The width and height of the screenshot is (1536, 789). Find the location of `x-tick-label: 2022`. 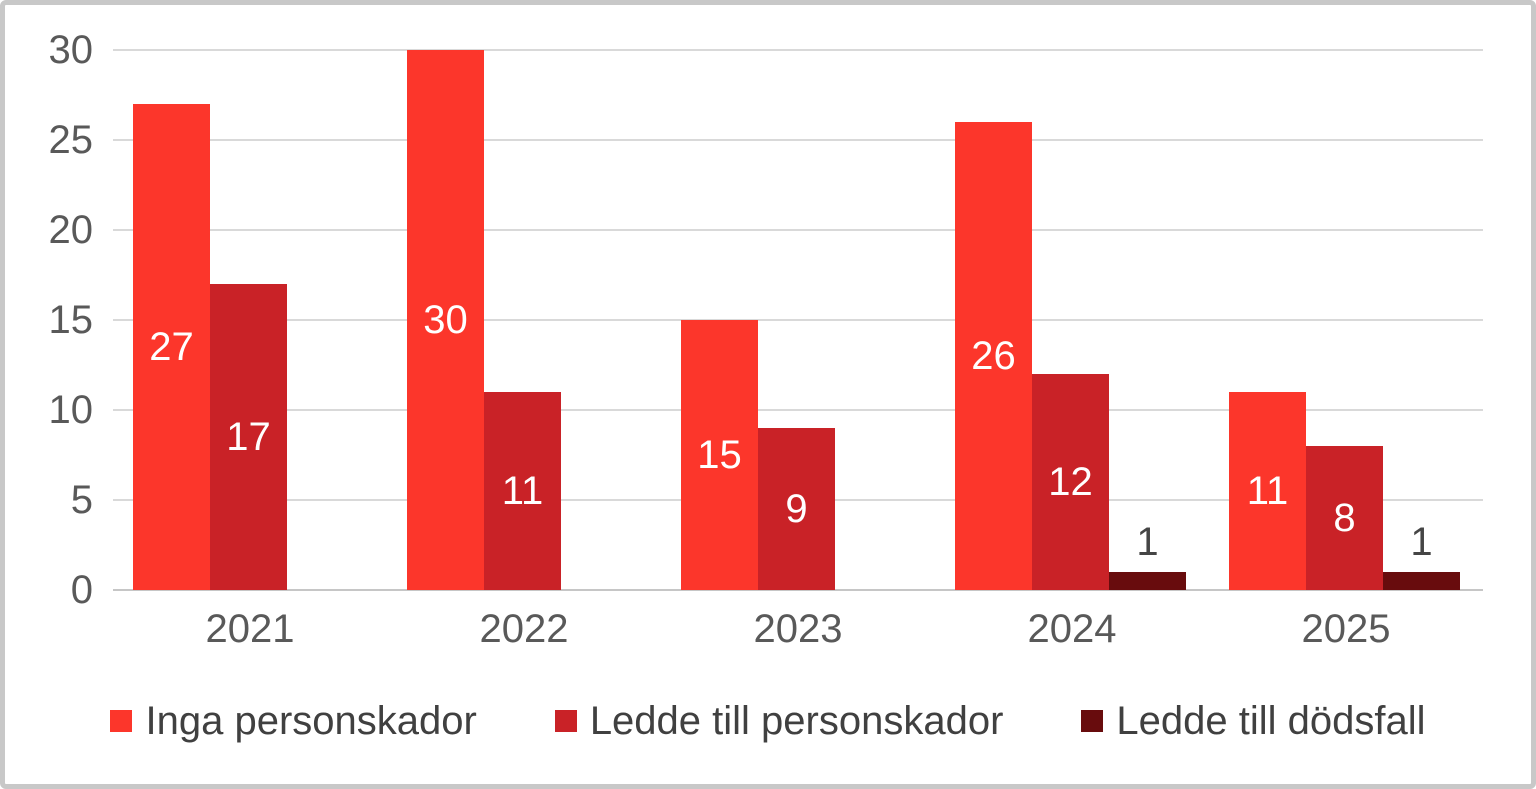

x-tick-label: 2022 is located at coordinates (524, 629).